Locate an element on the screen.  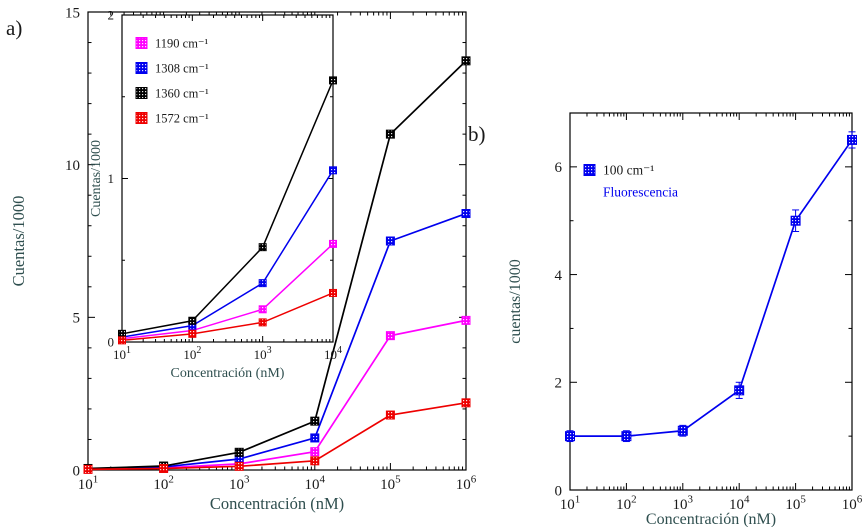
panel-a-inset-ytick-label: 0 is located at coordinates (111, 342).